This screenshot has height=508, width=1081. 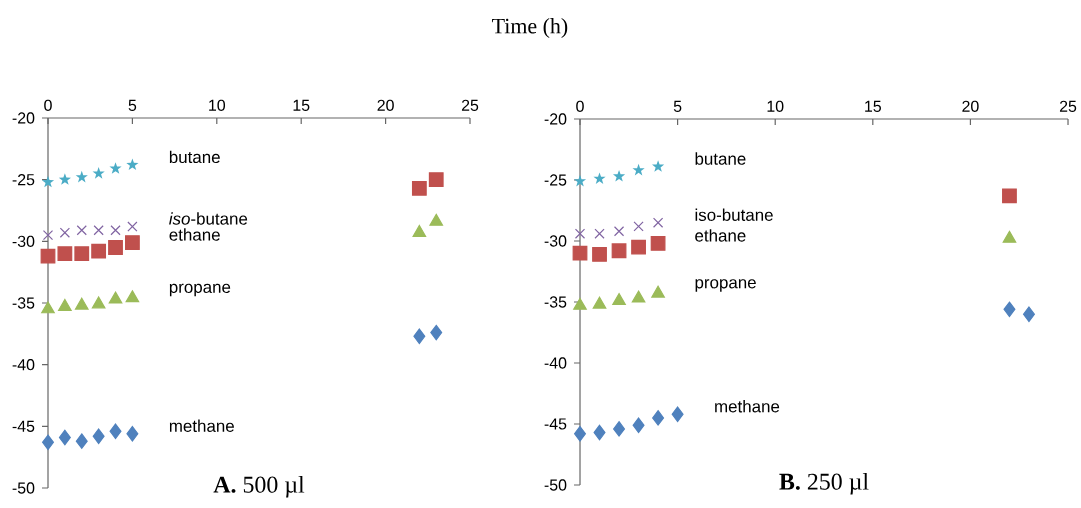 What do you see at coordinates (725, 285) in the screenshot?
I see `series-label: propane` at bounding box center [725, 285].